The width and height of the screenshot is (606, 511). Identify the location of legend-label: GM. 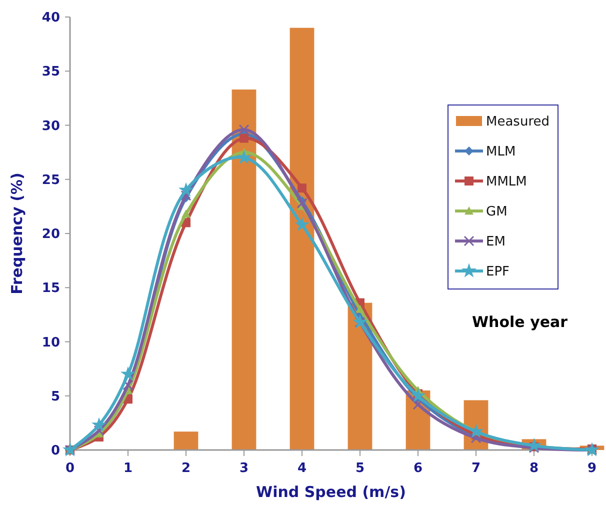
(497, 212).